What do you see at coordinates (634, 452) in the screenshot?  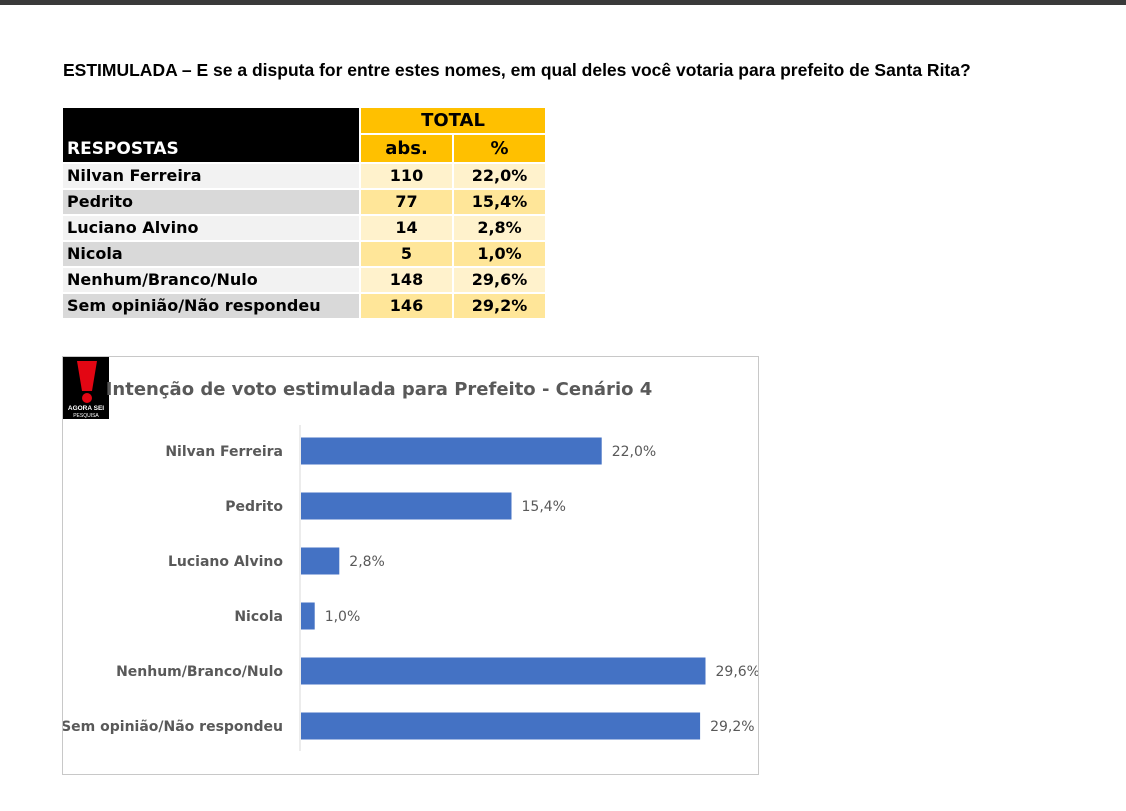 I see `data-label: 22,0%` at bounding box center [634, 452].